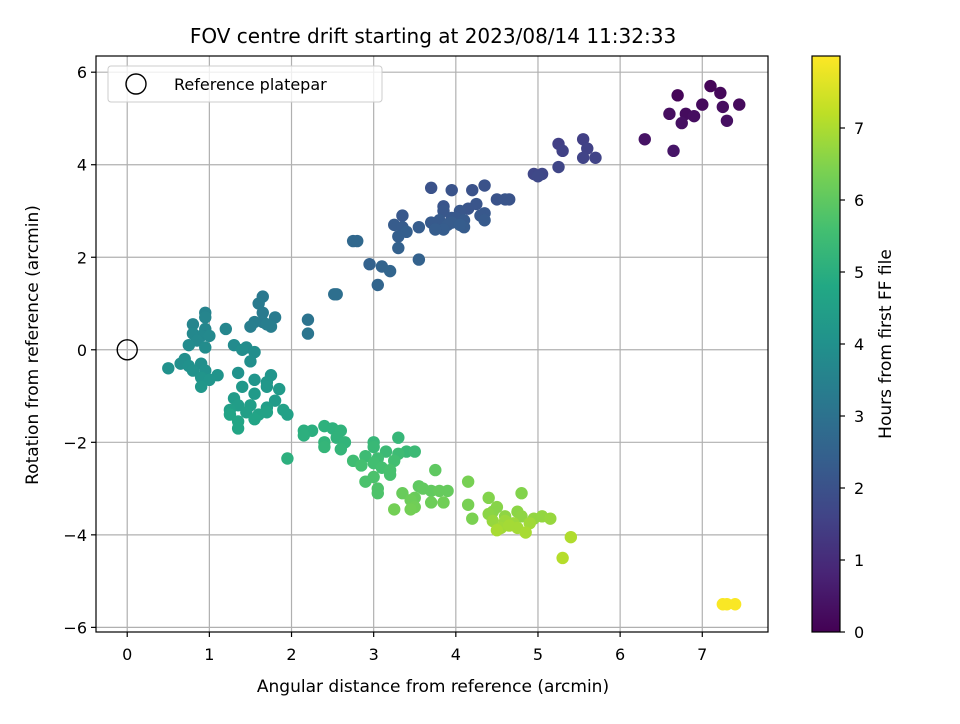 The height and width of the screenshot is (724, 960). Describe the element at coordinates (456, 654) in the screenshot. I see `x-tick-label: 4` at that location.